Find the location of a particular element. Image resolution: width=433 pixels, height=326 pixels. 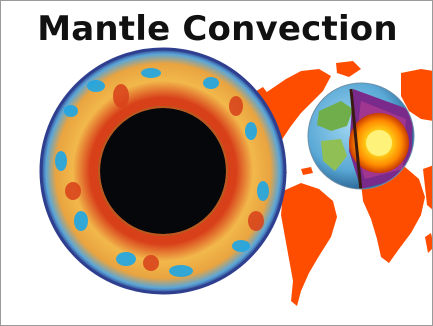

earth-core is located at coordinates (163, 171).